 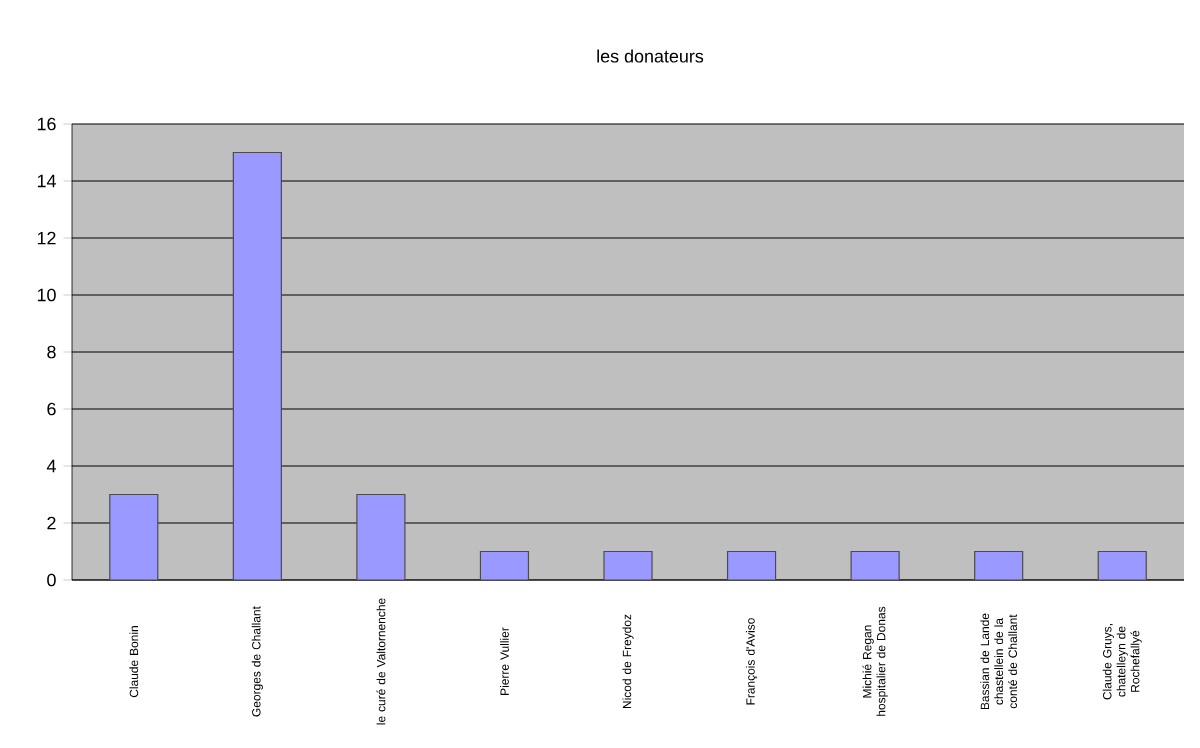 I want to click on chart-title: les donateurs, so click(x=650, y=56).